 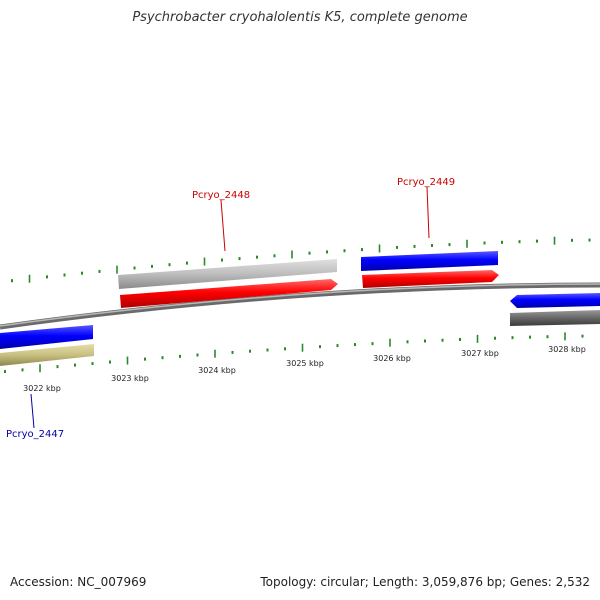 I want to click on gene-label-pcryo-2448: Pcryo_2448, so click(x=221, y=195).